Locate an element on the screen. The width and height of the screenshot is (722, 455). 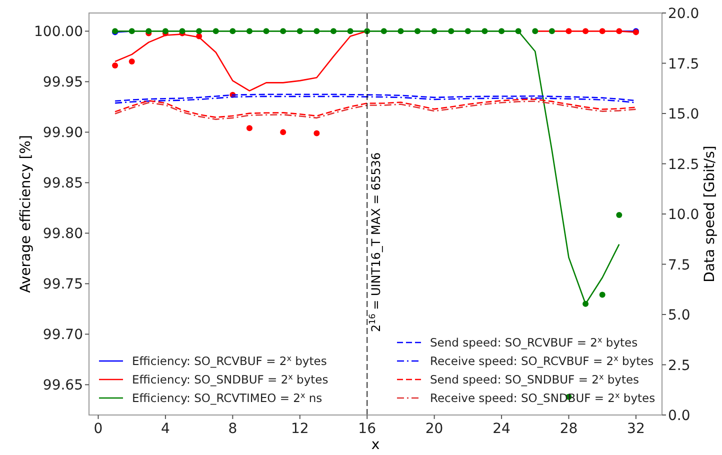
y-tick-label: 99.85 is located at coordinates (62, 184).